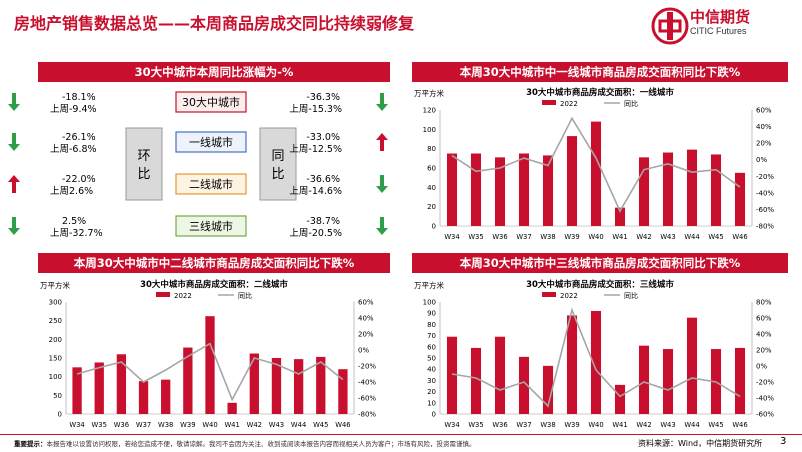  What do you see at coordinates (277, 174) in the screenshot?
I see `tb-label: 比` at bounding box center [277, 174].